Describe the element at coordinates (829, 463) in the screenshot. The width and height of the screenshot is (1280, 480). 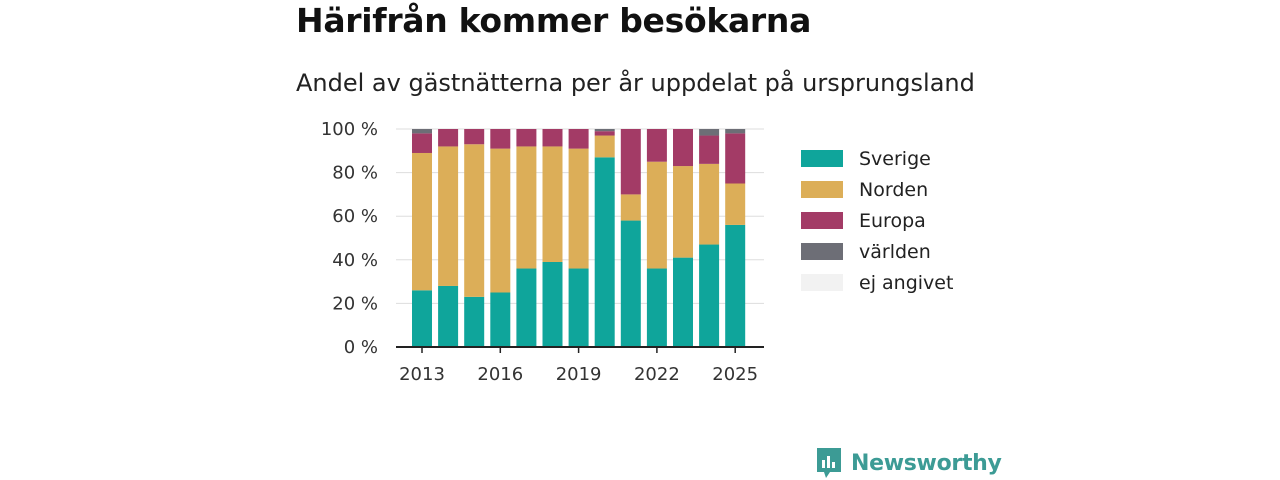
I see `bar-chart-logo-icon` at that location.